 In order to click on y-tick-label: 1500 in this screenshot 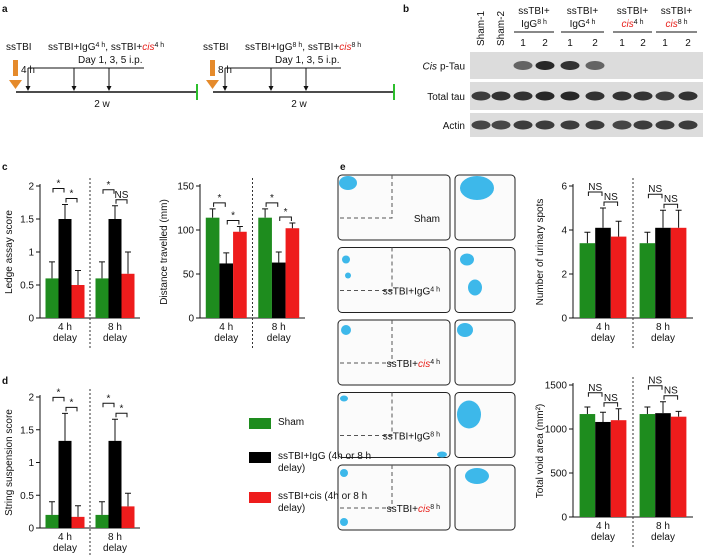, I will do `click(556, 386)`.